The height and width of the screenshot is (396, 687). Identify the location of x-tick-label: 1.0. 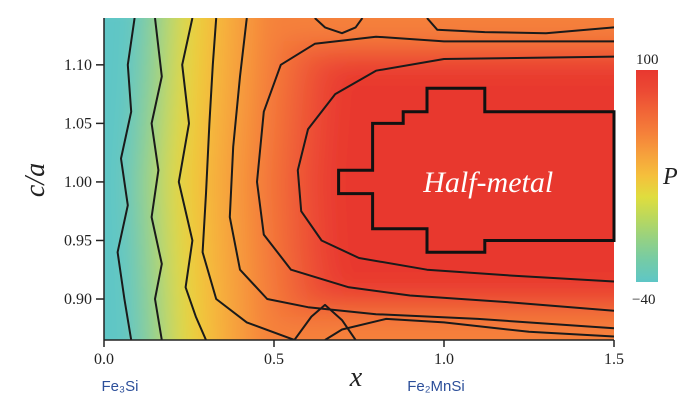
(444, 359).